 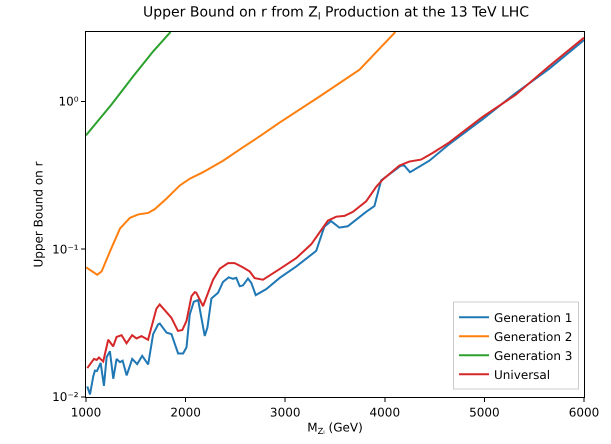 What do you see at coordinates (129, 84) in the screenshot?
I see `line-series` at bounding box center [129, 84].